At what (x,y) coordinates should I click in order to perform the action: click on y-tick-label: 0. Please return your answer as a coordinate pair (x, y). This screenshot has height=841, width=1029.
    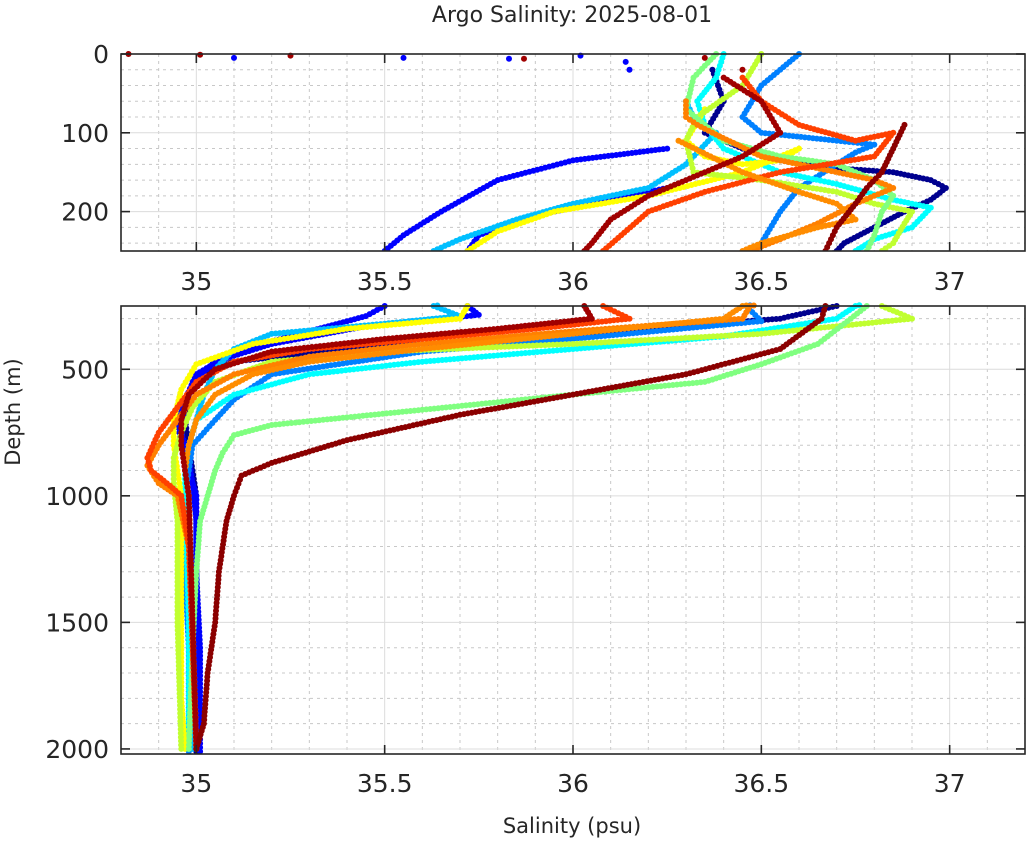
    Looking at the image, I should click on (101, 54).